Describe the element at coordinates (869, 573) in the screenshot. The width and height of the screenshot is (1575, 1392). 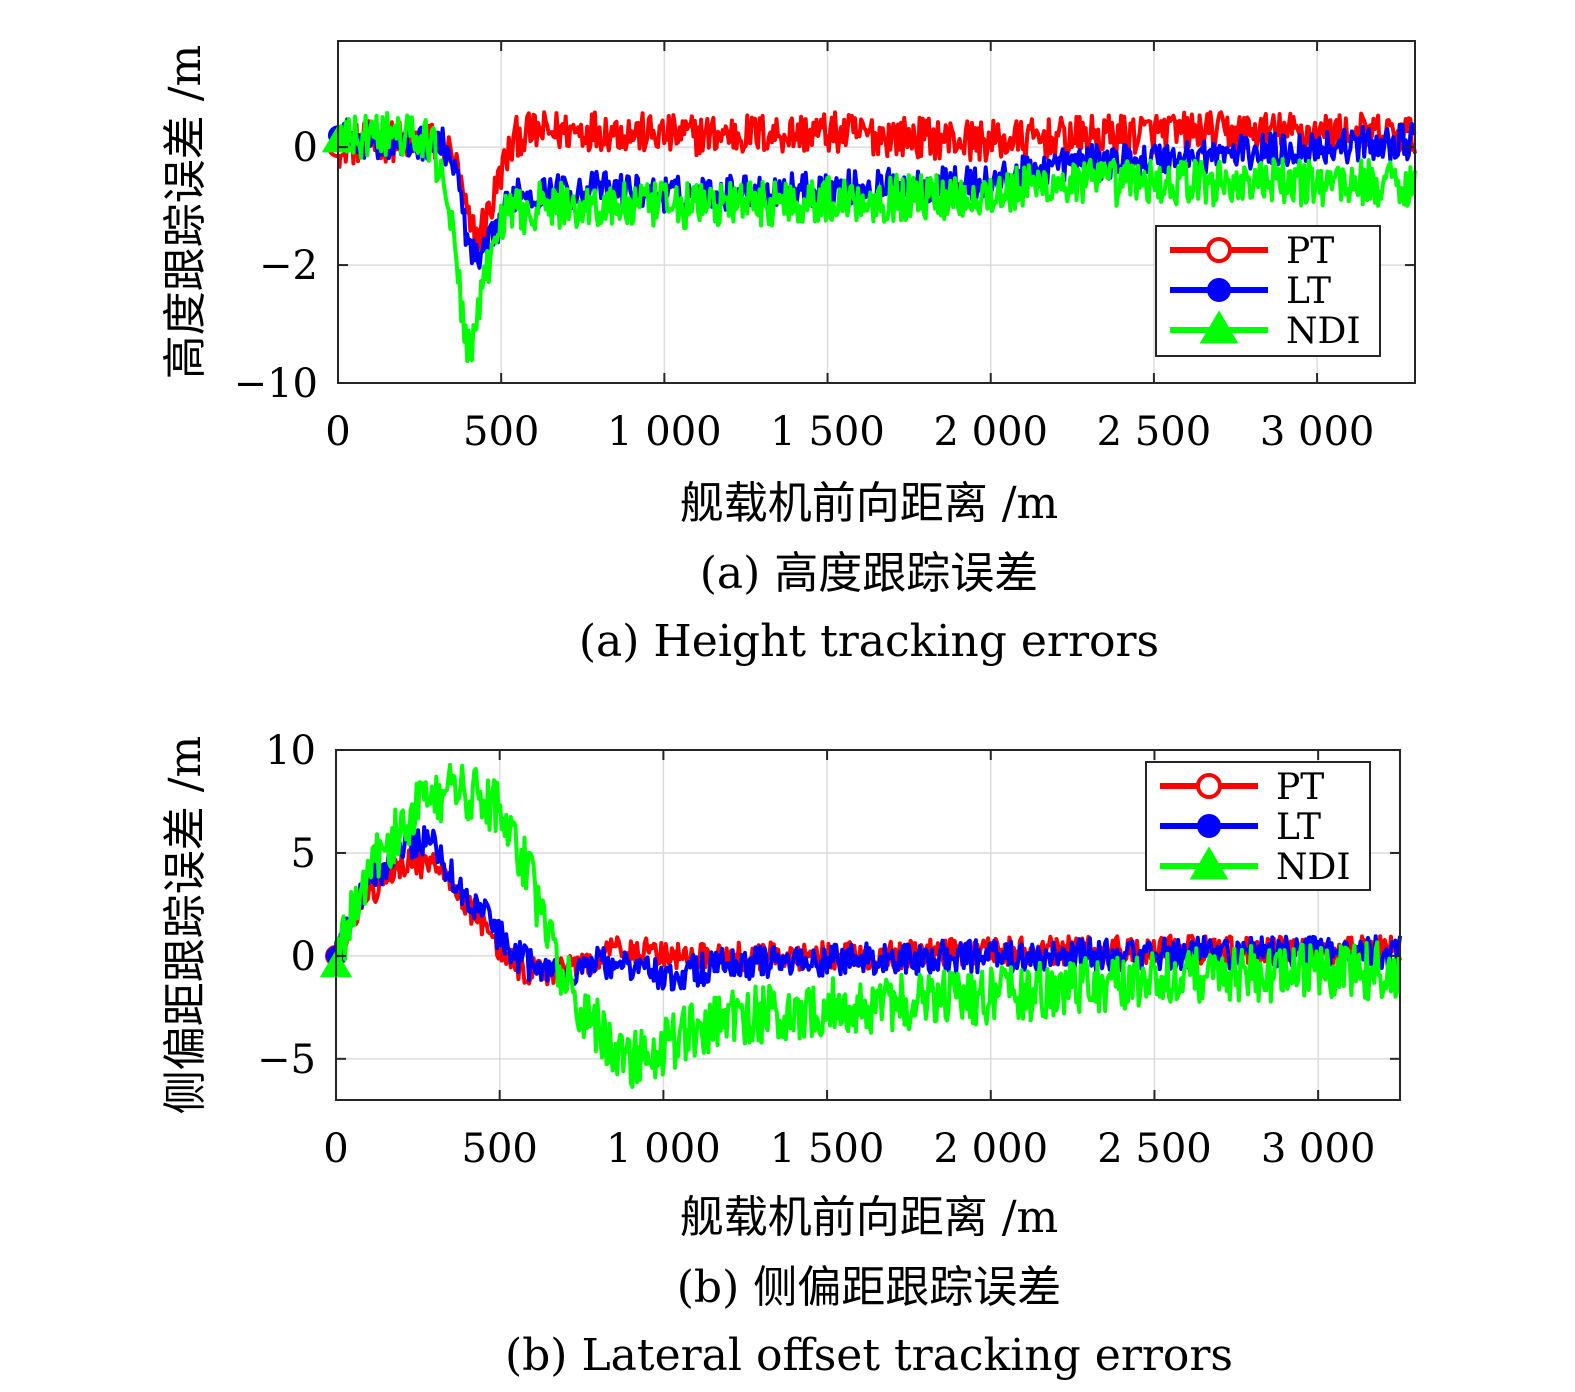
I see `caption-cn-a: (a) 高度跟踪误差` at that location.